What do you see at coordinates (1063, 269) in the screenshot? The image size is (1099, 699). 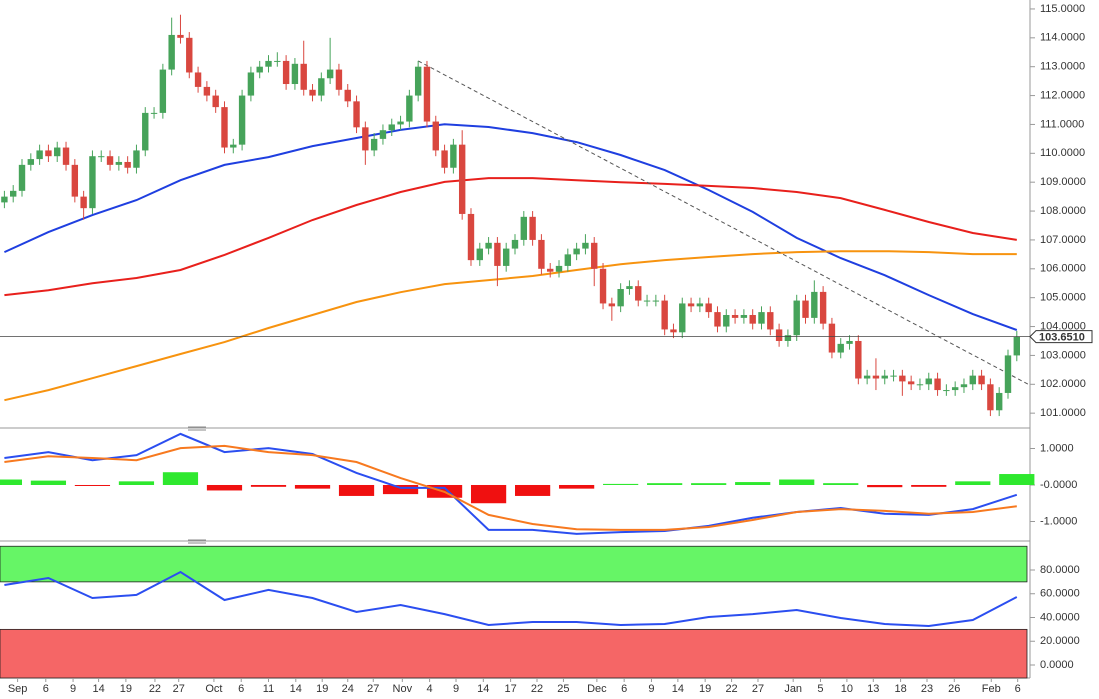 I see `y-tick-label: 106.0000` at bounding box center [1063, 269].